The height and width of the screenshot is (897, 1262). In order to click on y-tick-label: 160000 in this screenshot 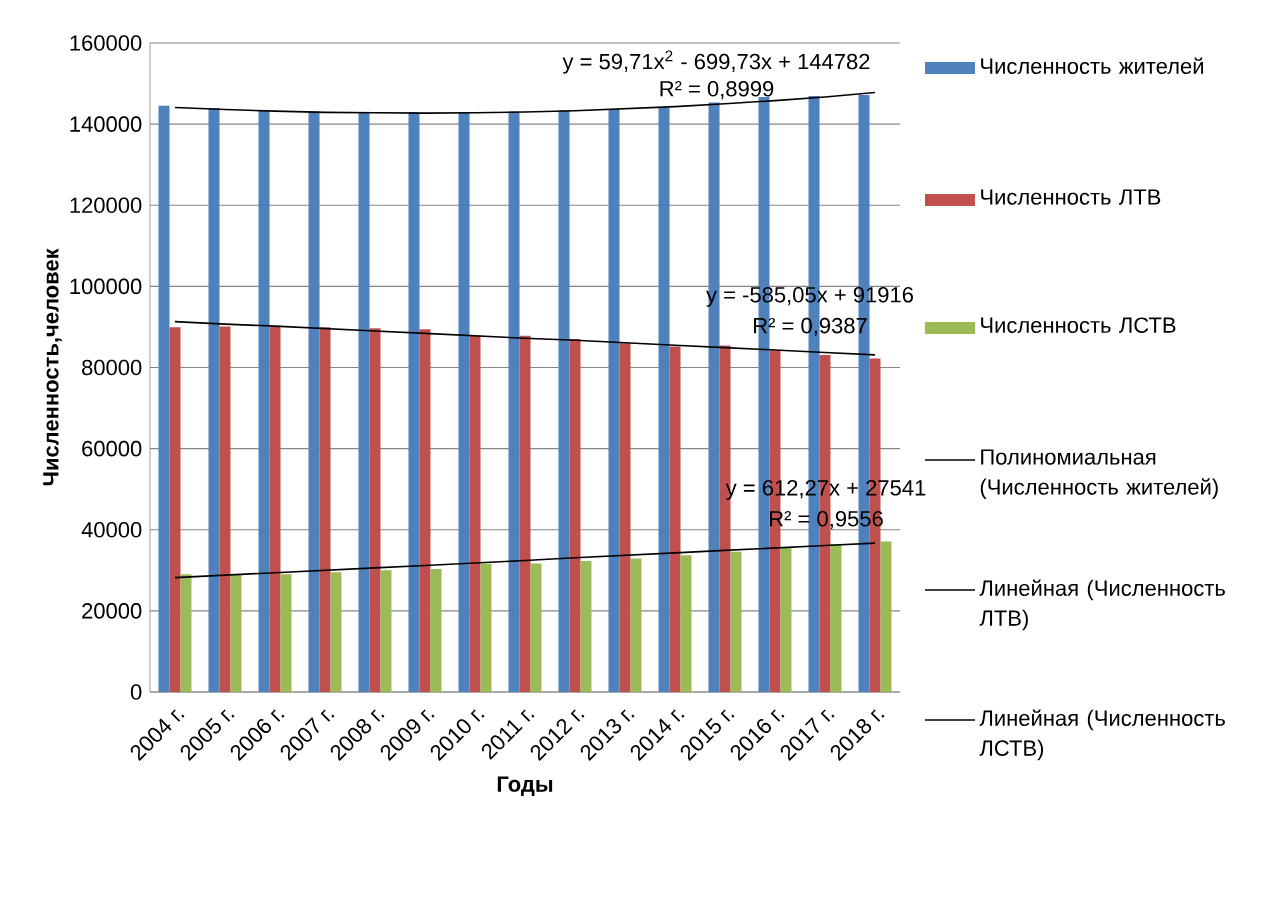, I will do `click(106, 43)`.